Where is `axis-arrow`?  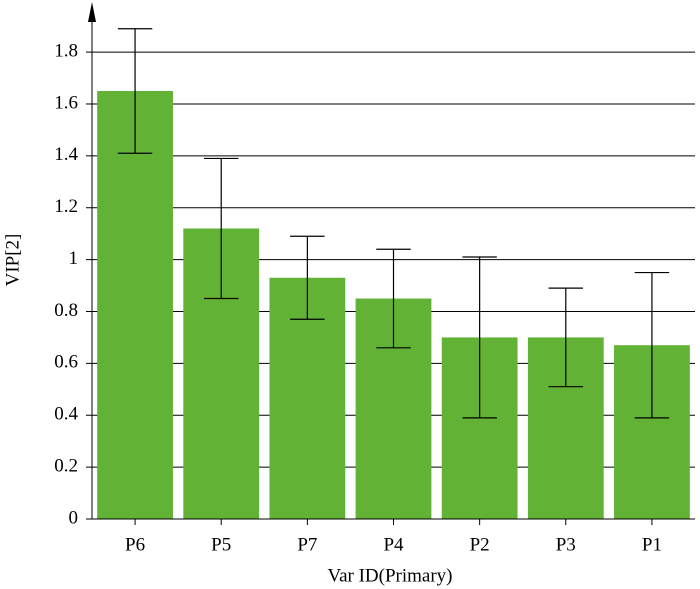 axis-arrow is located at coordinates (92, 12).